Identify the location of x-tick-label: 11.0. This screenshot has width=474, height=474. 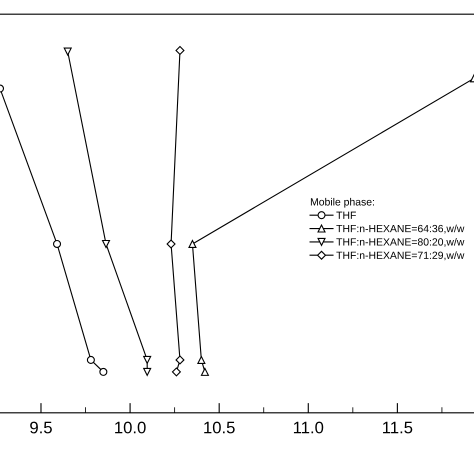
(309, 428).